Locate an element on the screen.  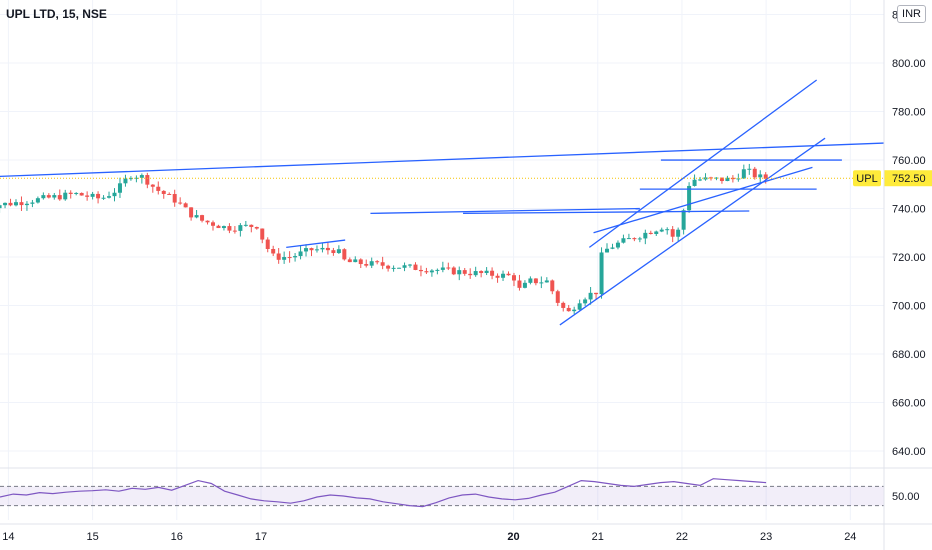
x-tick-label: 23 is located at coordinates (766, 537).